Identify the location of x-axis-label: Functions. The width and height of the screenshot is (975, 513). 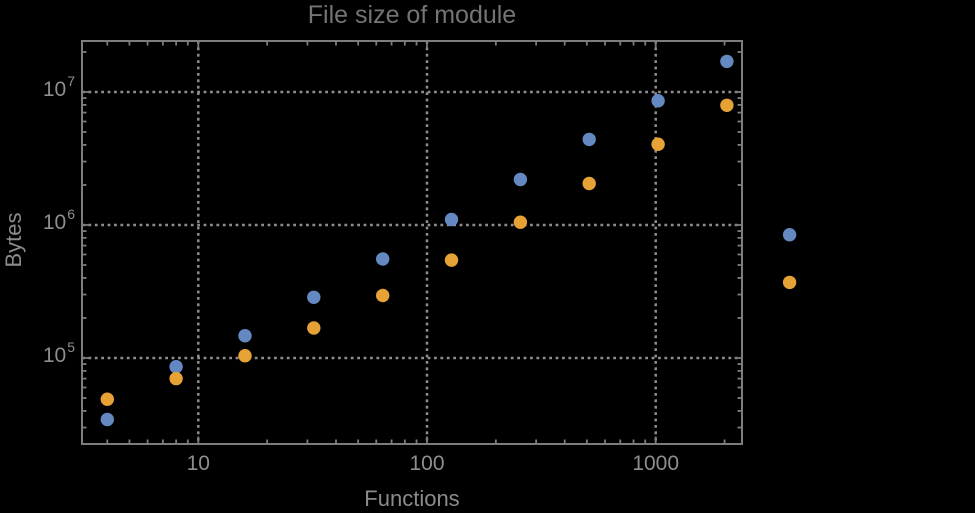
(412, 498).